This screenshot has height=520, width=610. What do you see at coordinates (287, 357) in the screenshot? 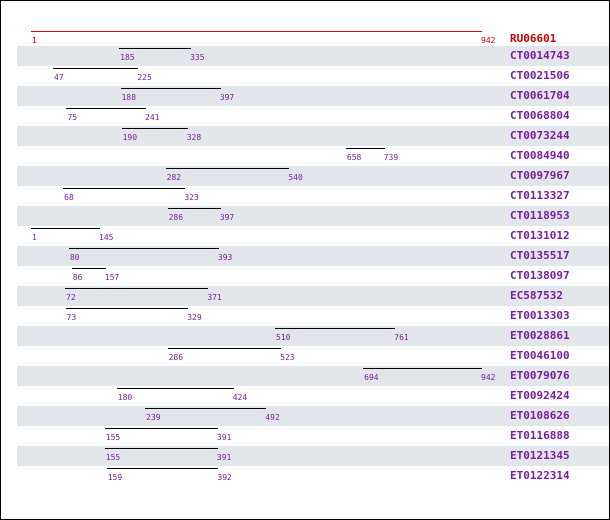
I see `alignment-end-label: 523` at bounding box center [287, 357].